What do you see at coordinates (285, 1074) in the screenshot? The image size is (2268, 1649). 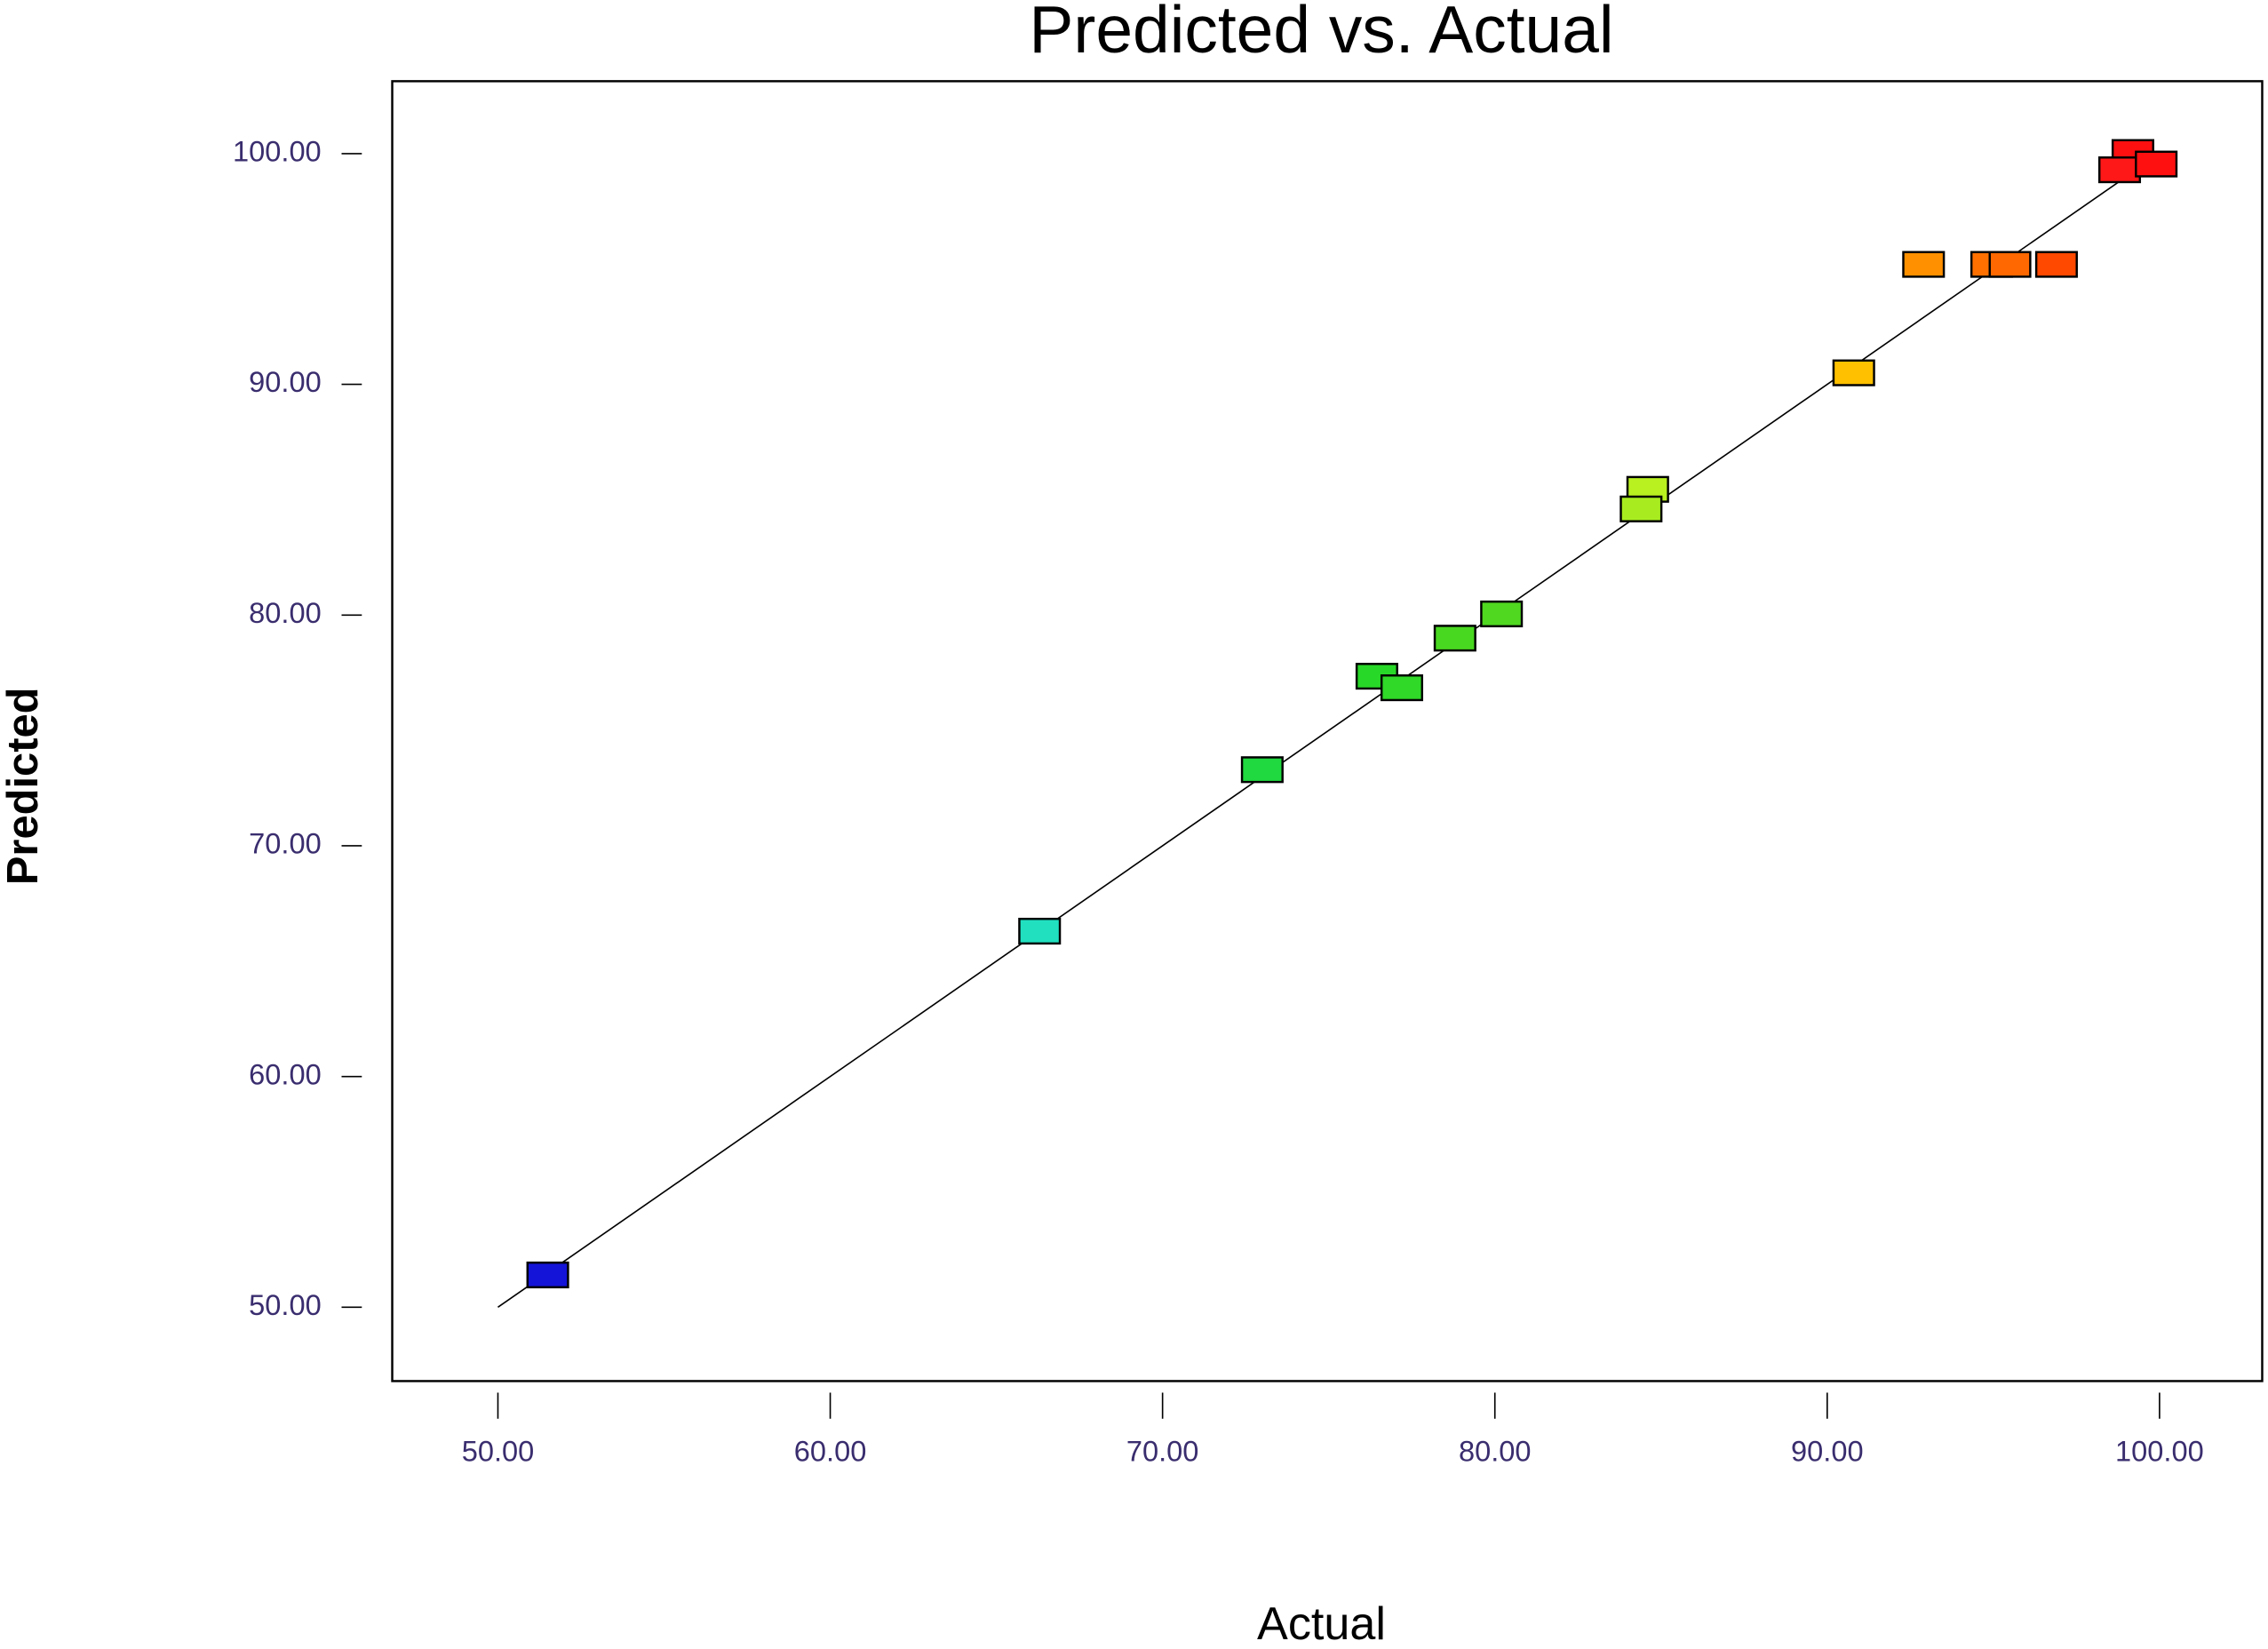 I see `y-tick-label: 60.00` at bounding box center [285, 1074].